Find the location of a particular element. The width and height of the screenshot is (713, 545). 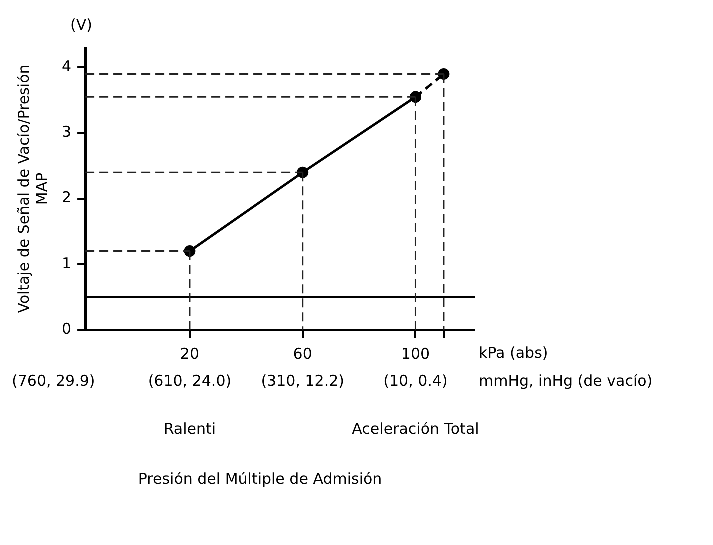

y-tick-label: 2 is located at coordinates (67, 197).